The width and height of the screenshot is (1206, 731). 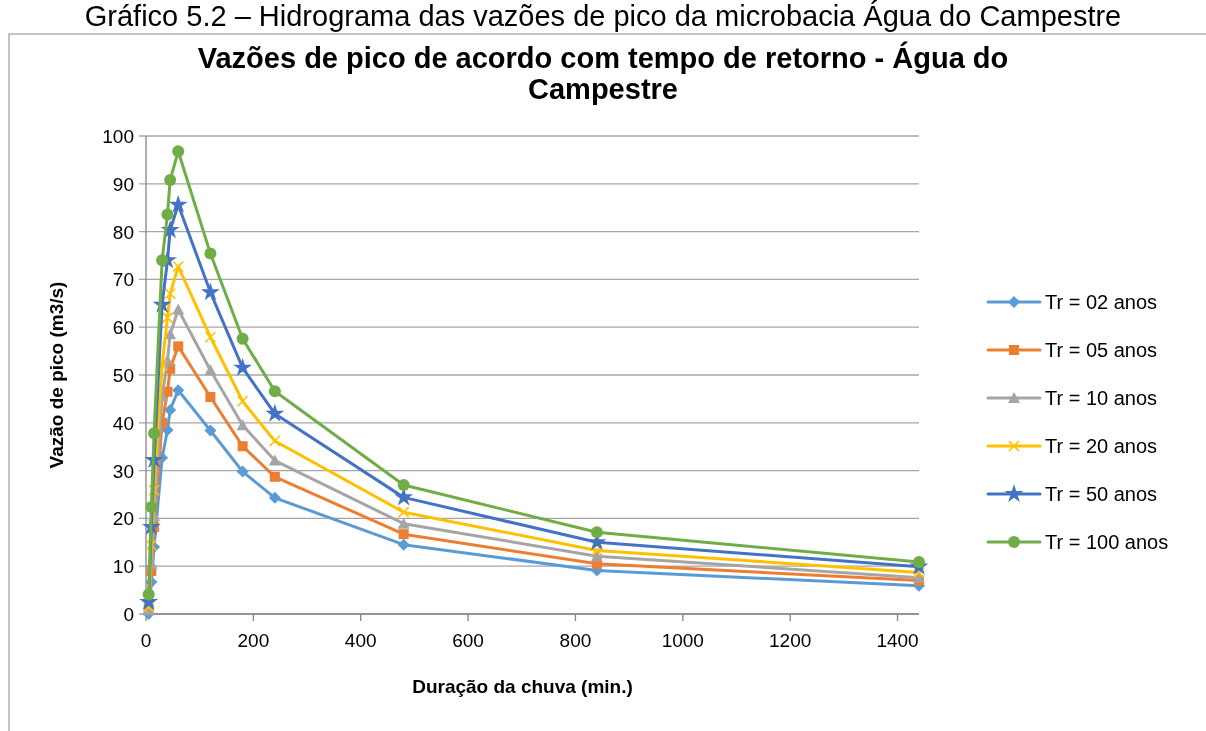 I want to click on y-tick-label: 70, so click(x=123, y=280).